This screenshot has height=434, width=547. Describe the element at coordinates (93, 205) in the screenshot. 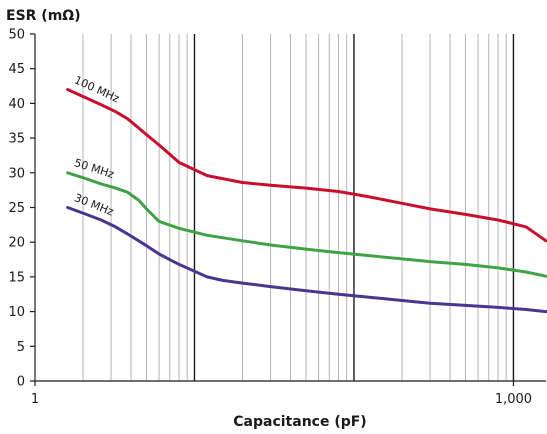

I see `series-label: 30 MHz` at that location.